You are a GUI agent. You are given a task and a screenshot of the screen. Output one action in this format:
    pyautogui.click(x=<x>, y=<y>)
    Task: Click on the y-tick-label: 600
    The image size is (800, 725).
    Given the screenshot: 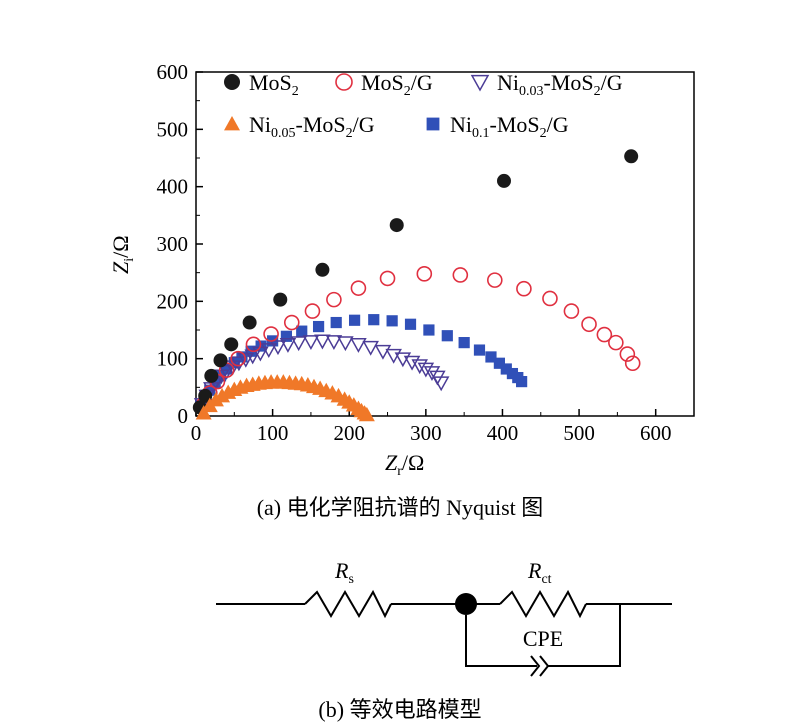 What is the action you would take?
    pyautogui.click(x=173, y=72)
    